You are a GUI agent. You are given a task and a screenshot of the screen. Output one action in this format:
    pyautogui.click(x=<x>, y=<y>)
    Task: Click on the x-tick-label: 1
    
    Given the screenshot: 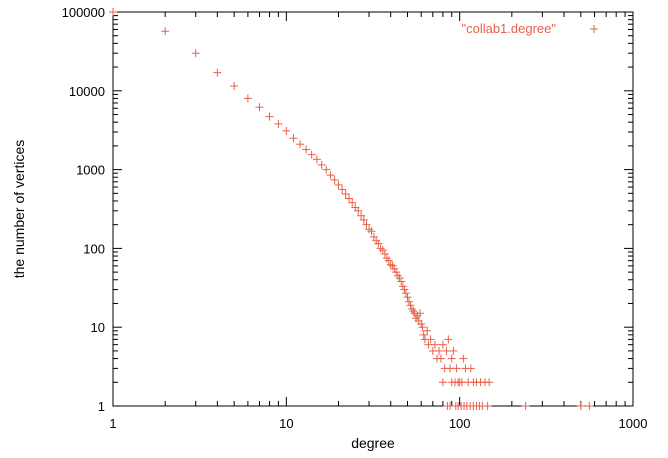 What is the action you would take?
    pyautogui.click(x=112, y=423)
    